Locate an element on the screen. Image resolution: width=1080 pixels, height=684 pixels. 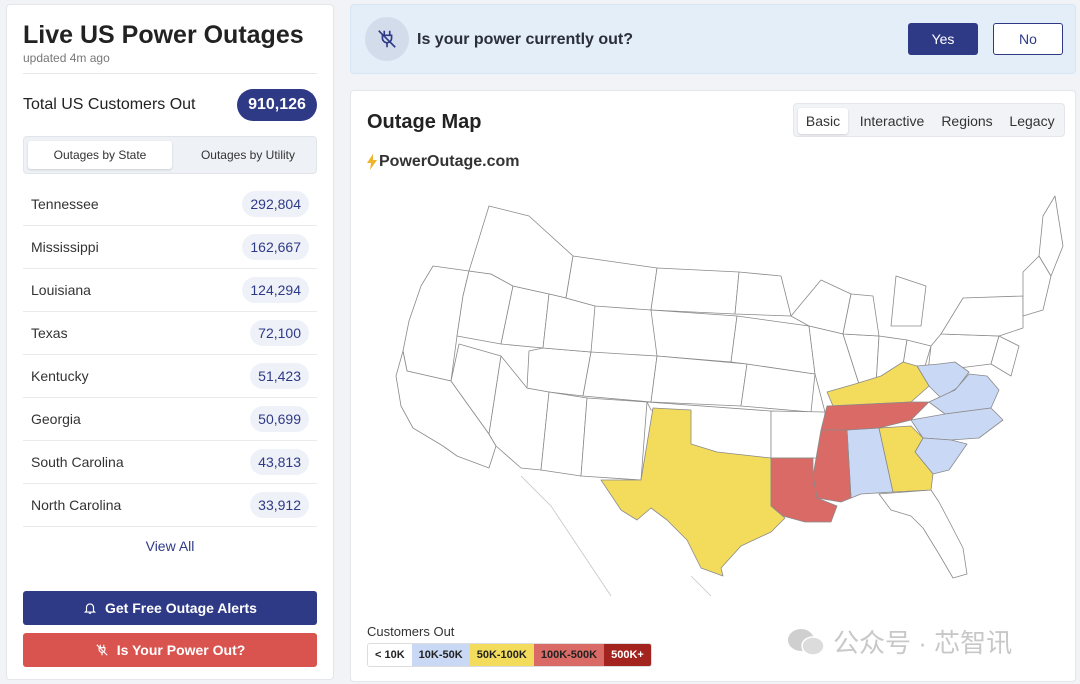
divider is located at coordinates (170, 73).